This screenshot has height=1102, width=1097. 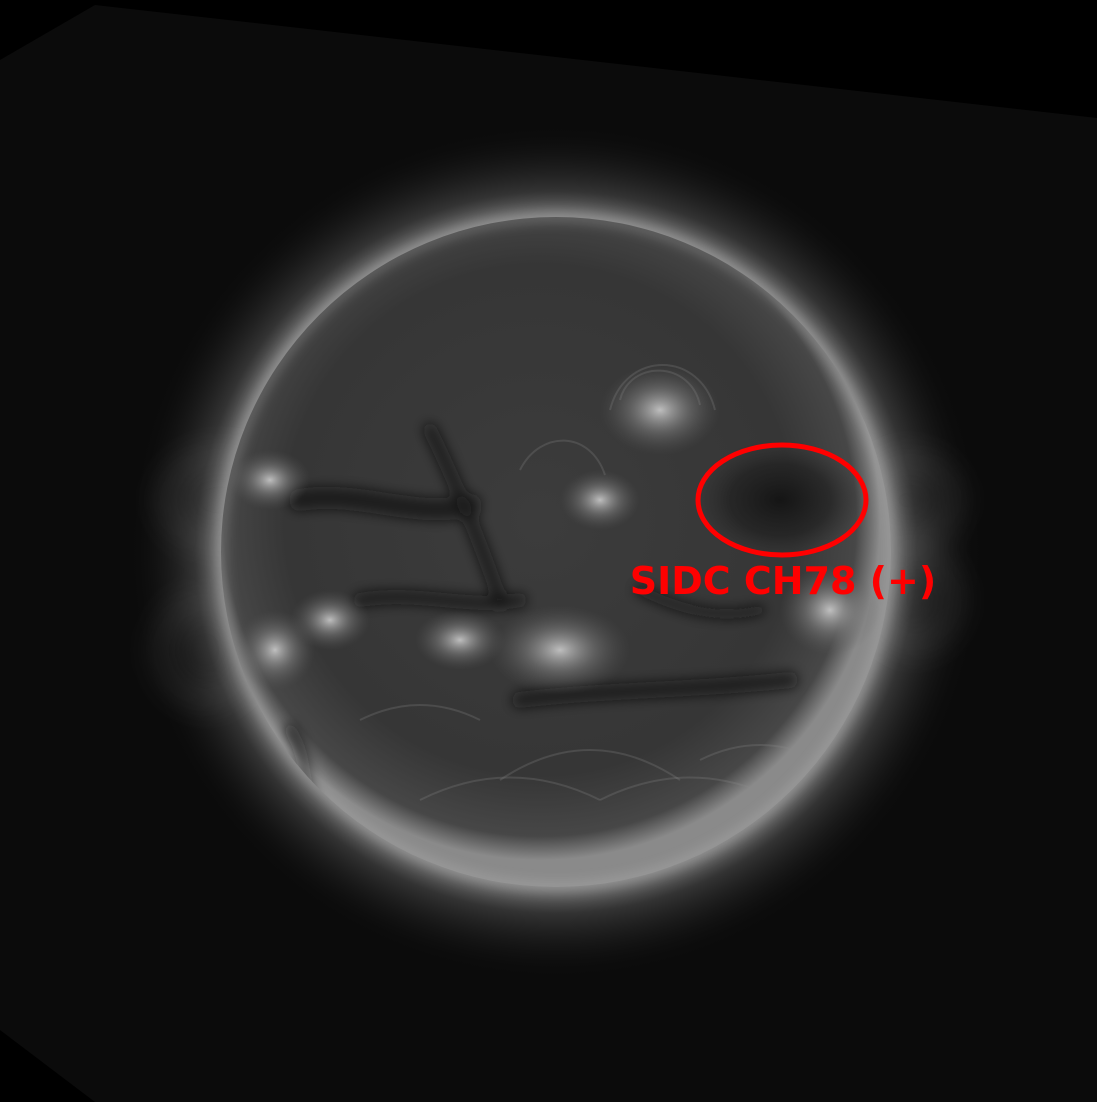 I want to click on annotation-ellipse, so click(x=782, y=500).